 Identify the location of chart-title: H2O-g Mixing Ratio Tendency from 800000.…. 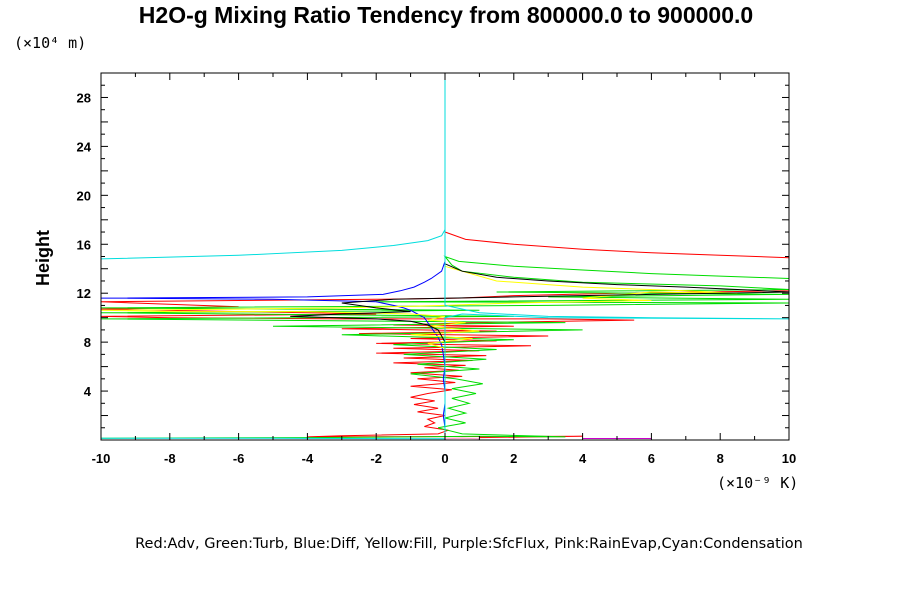
(446, 15).